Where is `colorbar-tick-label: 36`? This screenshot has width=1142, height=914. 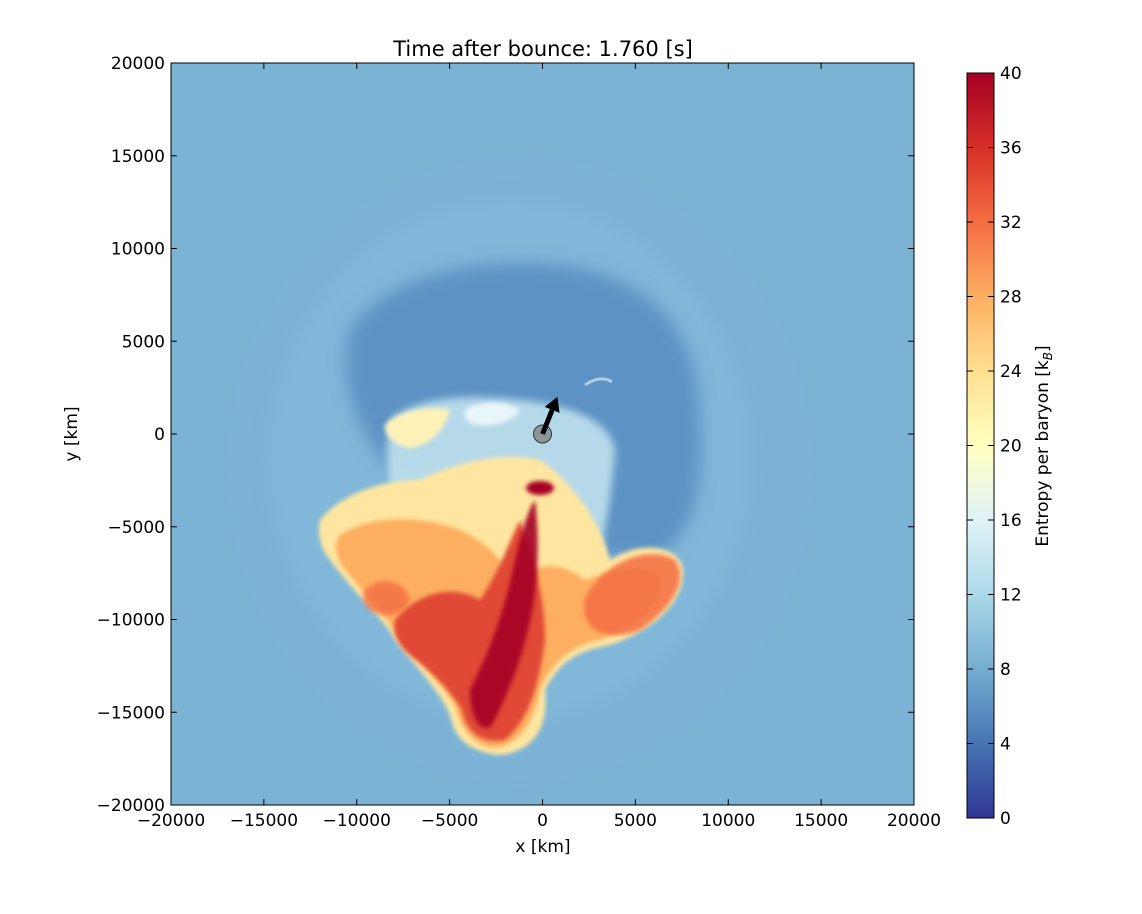 colorbar-tick-label: 36 is located at coordinates (1011, 149).